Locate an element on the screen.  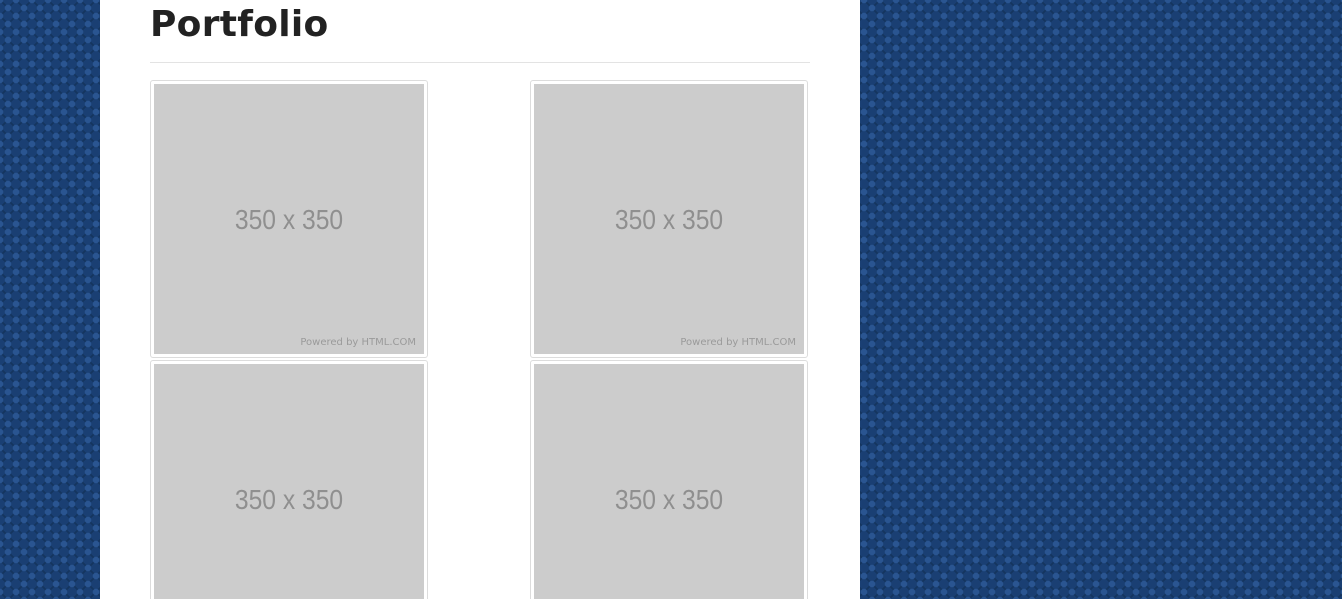
title-divider is located at coordinates (480, 62).